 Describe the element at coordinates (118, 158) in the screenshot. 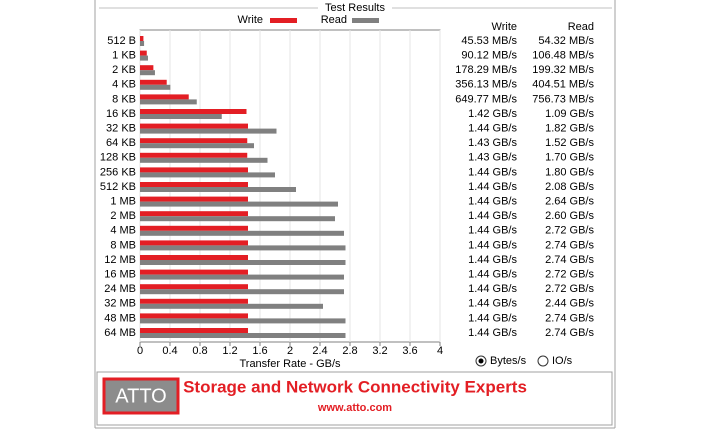

I see `y-tick-label: 128 KB` at that location.